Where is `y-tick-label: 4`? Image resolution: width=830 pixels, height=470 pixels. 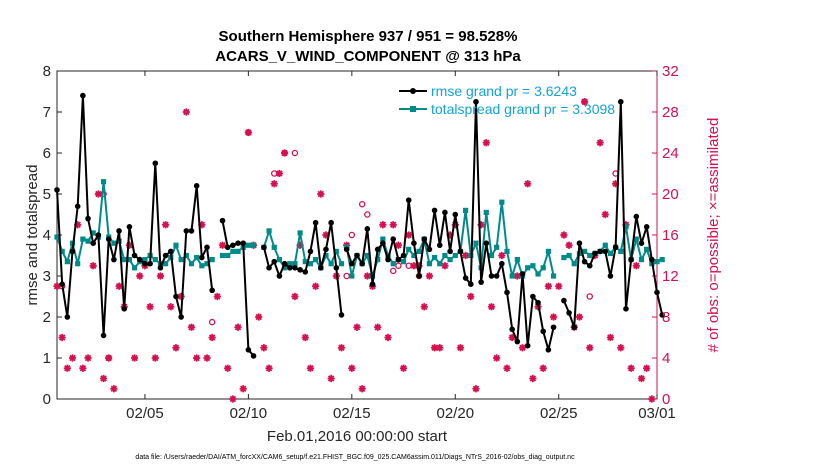
y-tick-label: 4 is located at coordinates (47, 235).